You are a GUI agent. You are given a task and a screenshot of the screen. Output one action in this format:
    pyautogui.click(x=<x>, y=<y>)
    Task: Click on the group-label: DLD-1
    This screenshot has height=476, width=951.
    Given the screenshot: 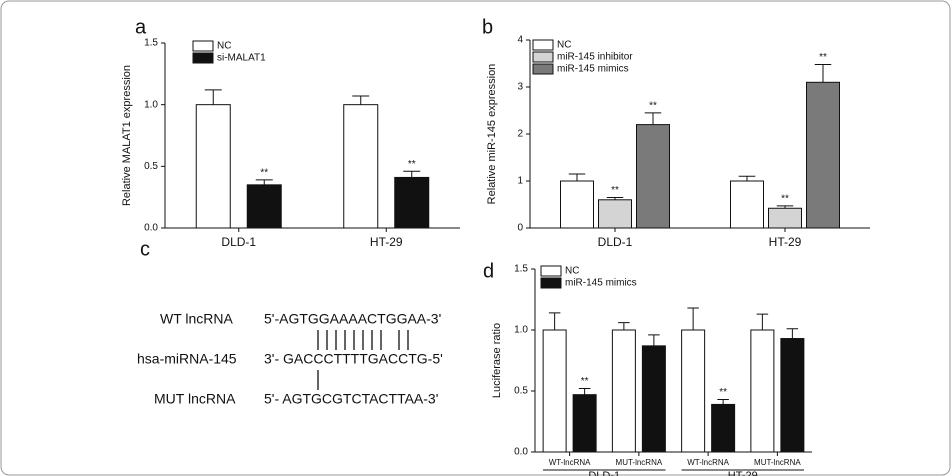 What is the action you would take?
    pyautogui.click(x=604, y=473)
    